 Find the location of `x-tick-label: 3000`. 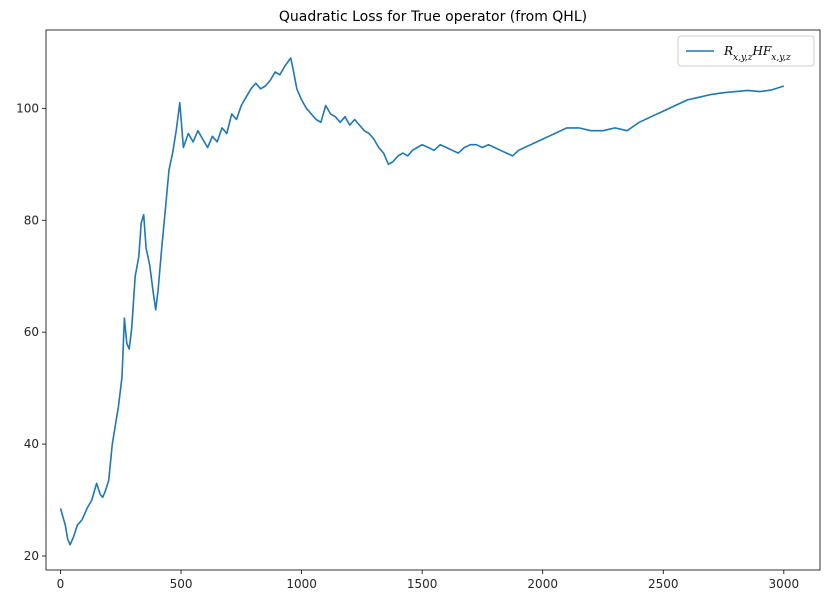

x-tick-label: 3000 is located at coordinates (784, 584).